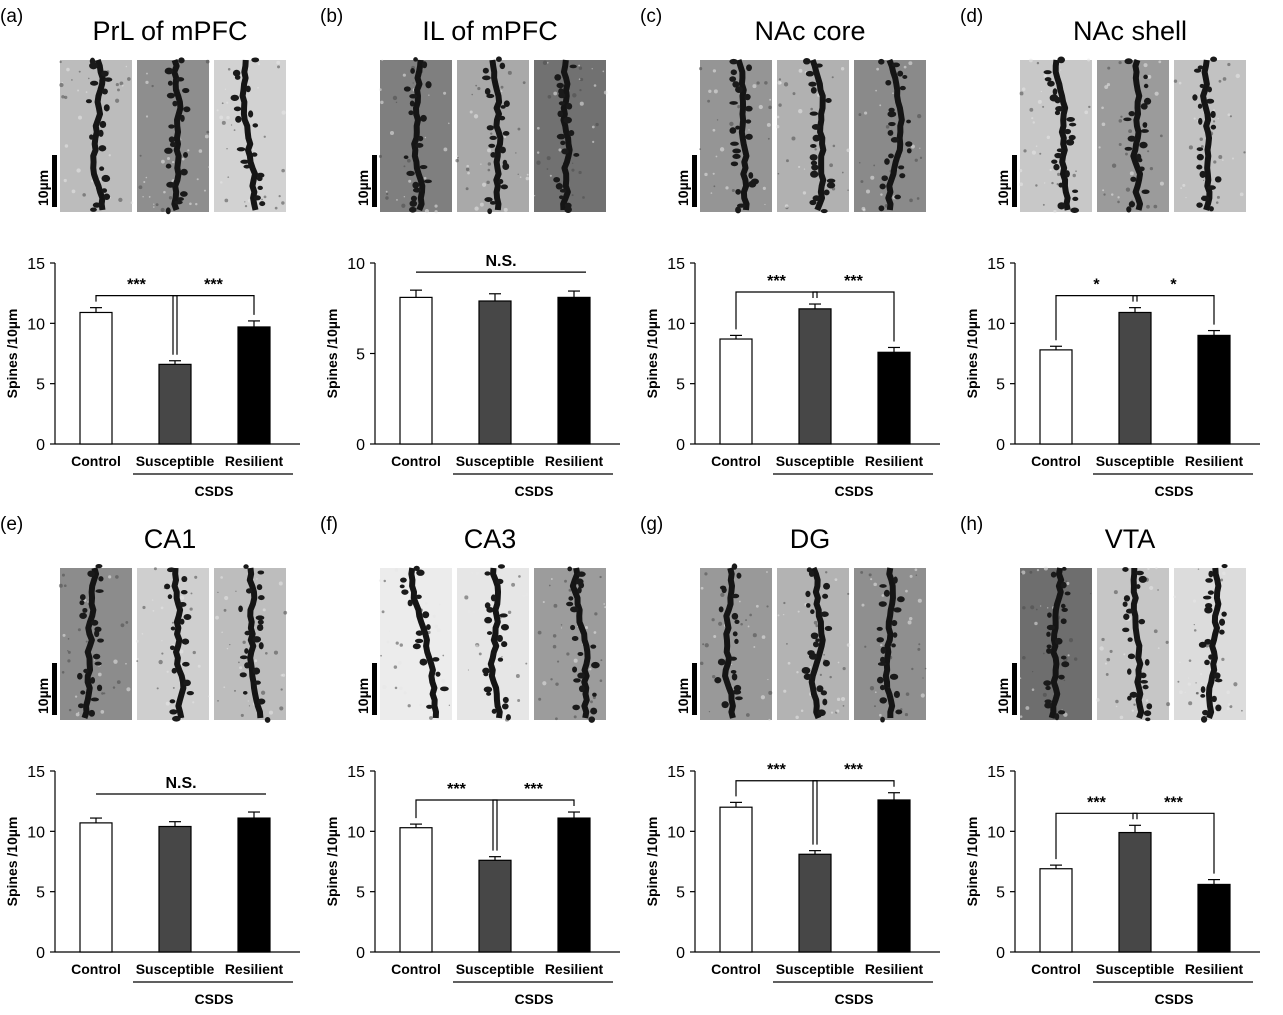 The height and width of the screenshot is (1015, 1283). What do you see at coordinates (12, 524) in the screenshot?
I see `panel-letter: (e)` at bounding box center [12, 524].